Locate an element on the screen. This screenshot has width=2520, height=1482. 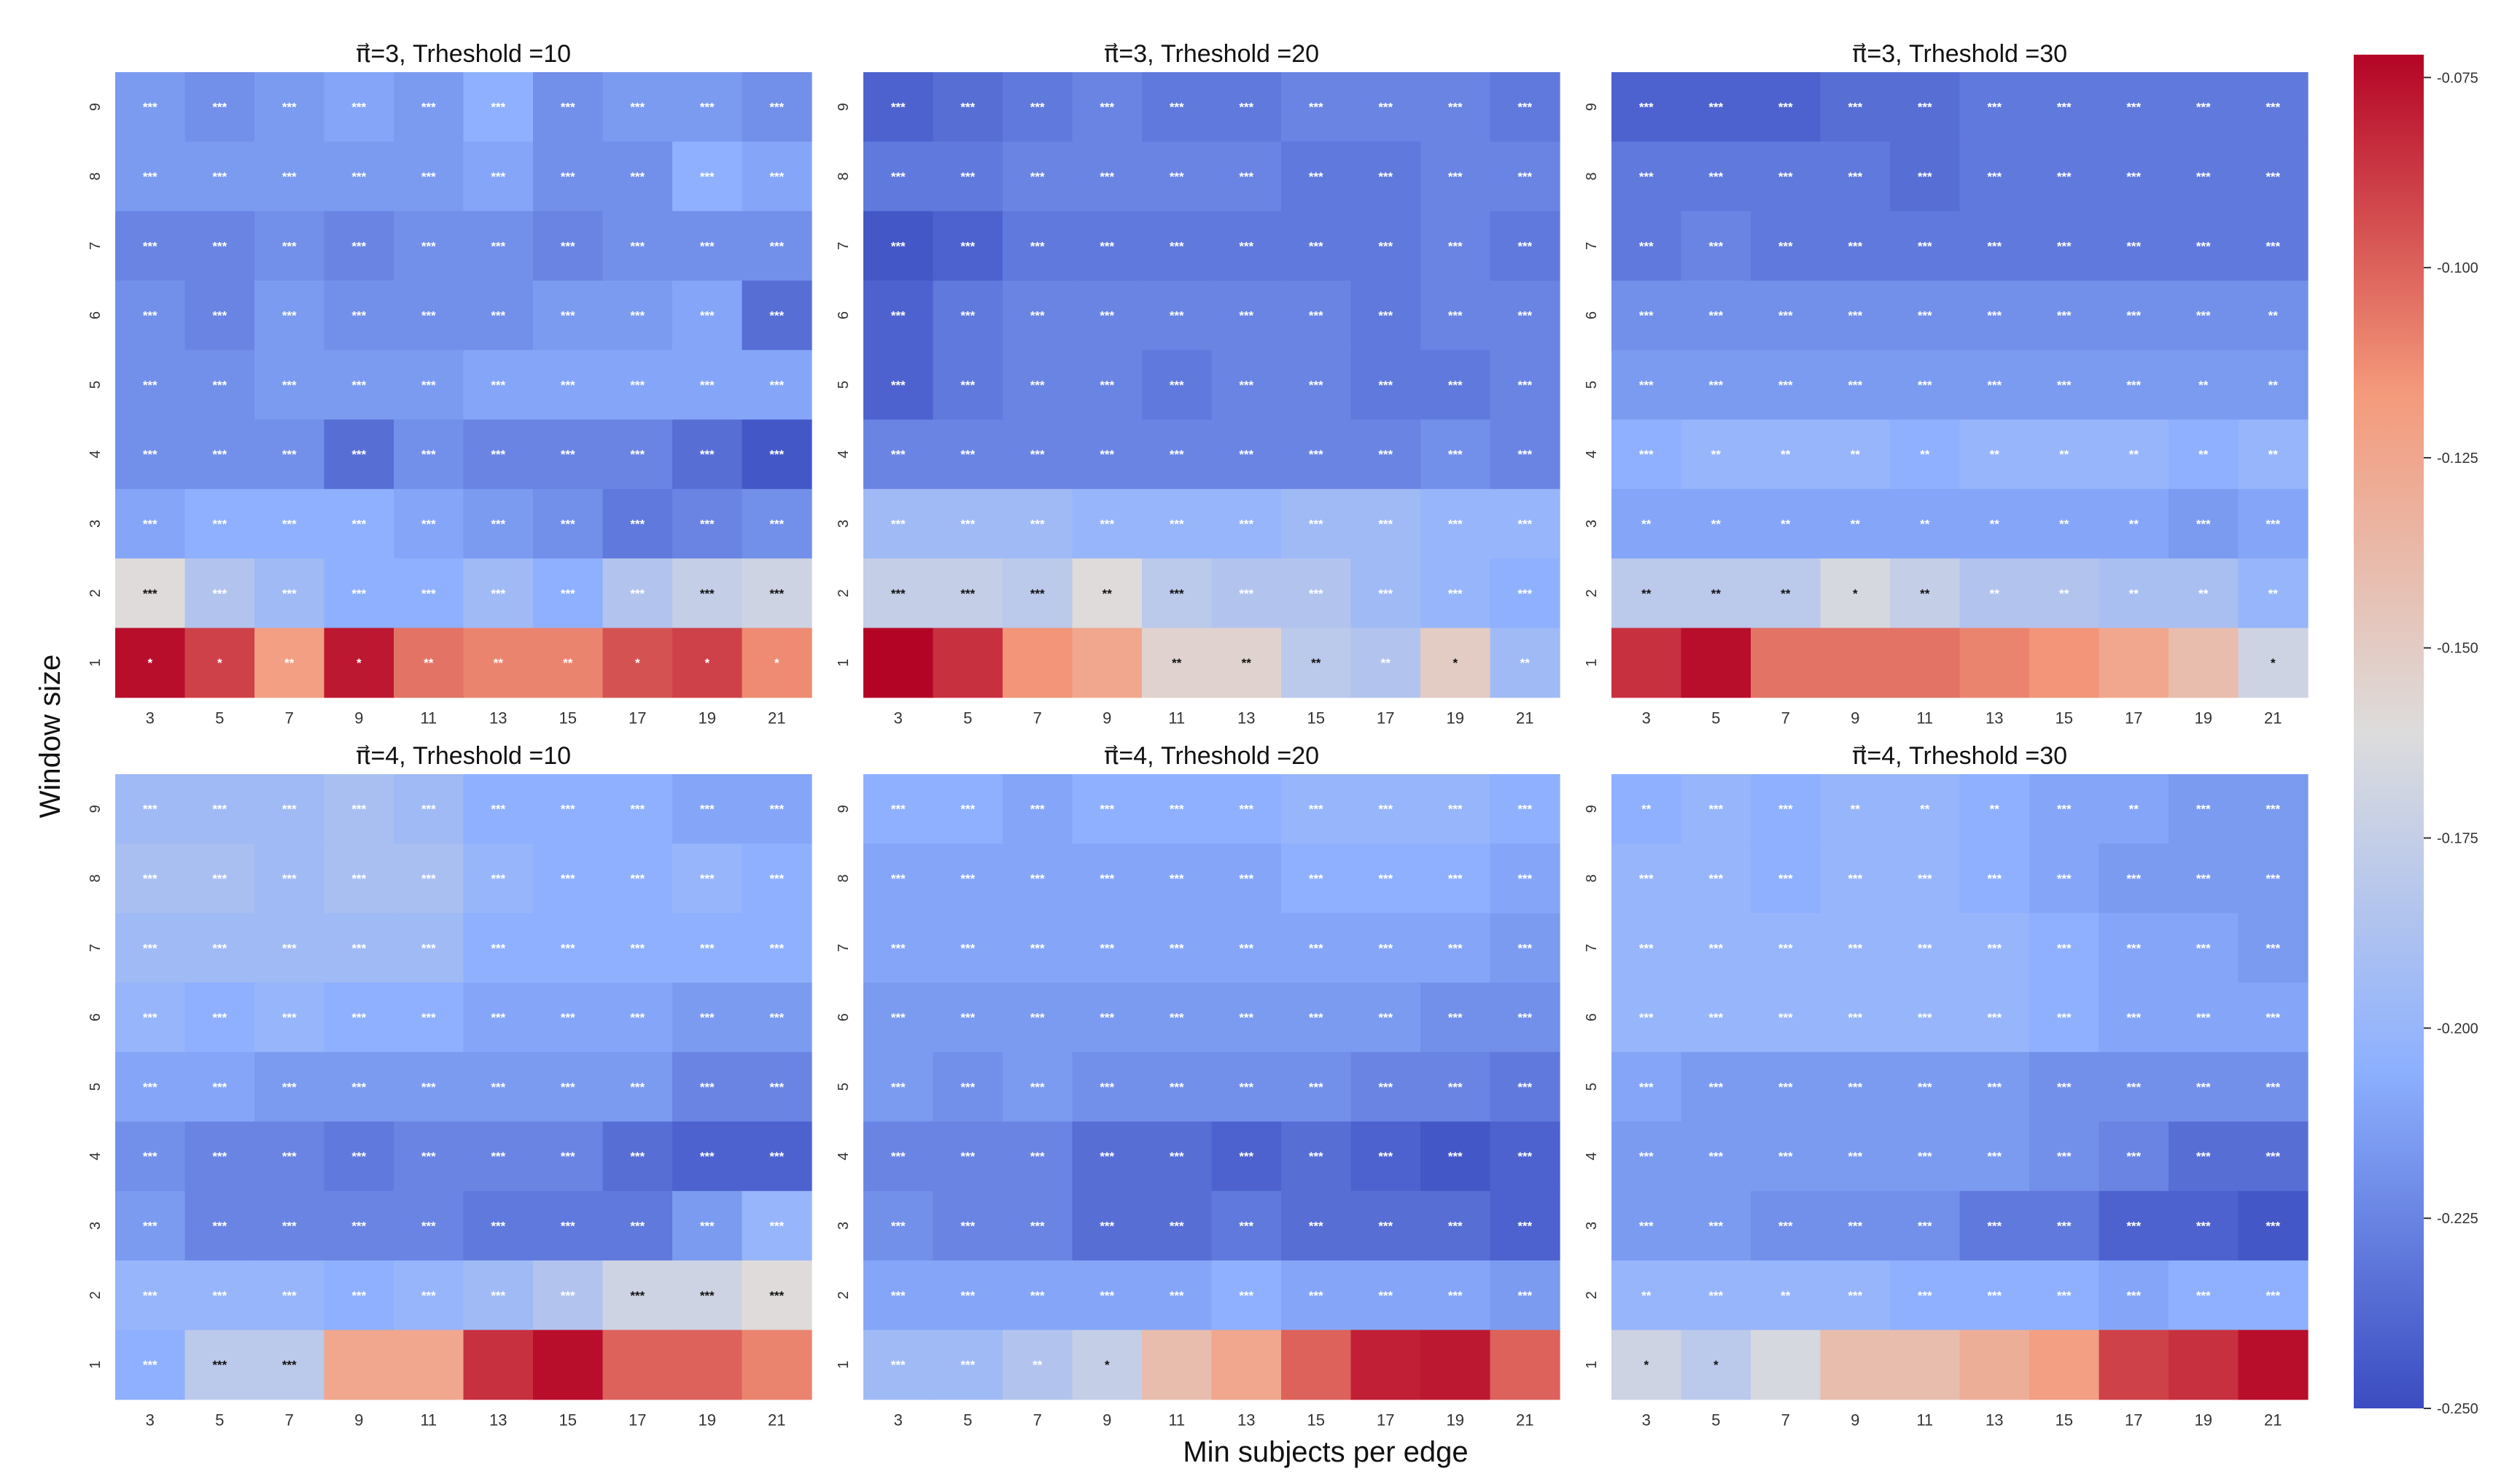
y-tick-label: 9 is located at coordinates (96, 809).